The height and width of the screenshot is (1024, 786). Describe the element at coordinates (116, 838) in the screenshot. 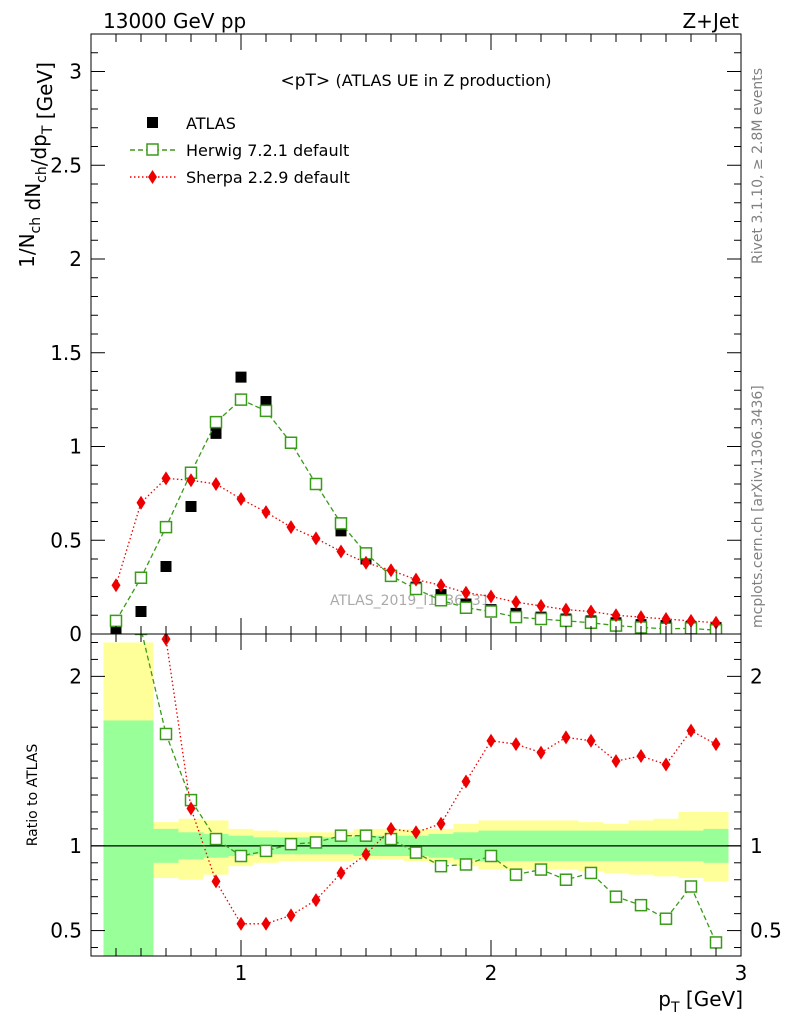

I see `ratio-band-inner` at that location.